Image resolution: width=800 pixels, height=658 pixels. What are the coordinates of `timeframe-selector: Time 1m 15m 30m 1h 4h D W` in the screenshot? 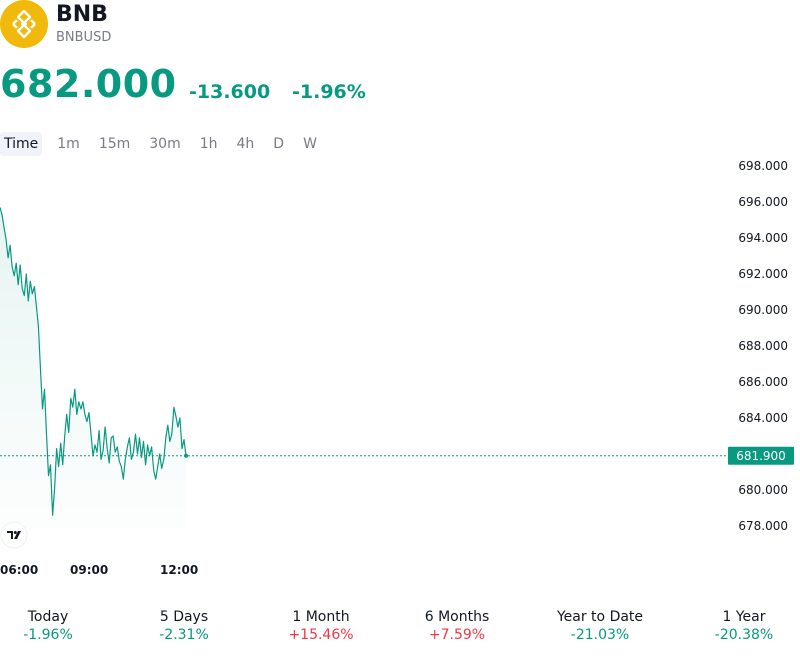 It's located at (166, 144).